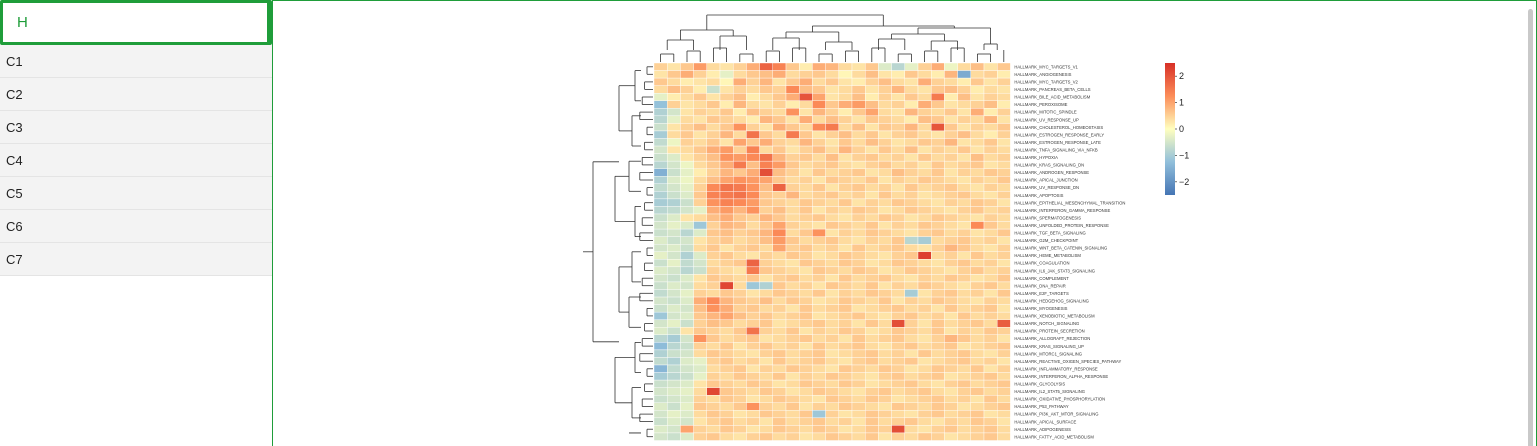 The height and width of the screenshot is (446, 1537). Describe the element at coordinates (136, 193) in the screenshot. I see `sidebar-item-c5: C5` at that location.